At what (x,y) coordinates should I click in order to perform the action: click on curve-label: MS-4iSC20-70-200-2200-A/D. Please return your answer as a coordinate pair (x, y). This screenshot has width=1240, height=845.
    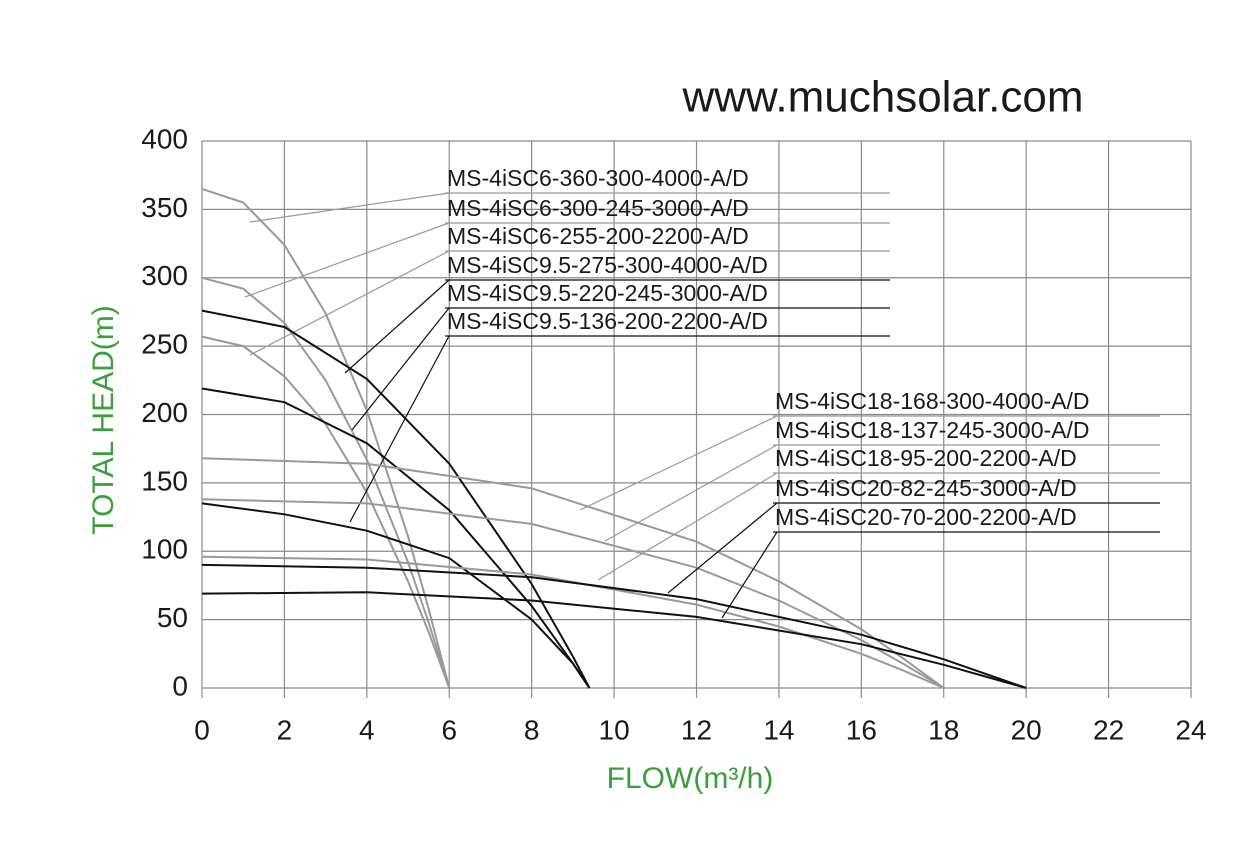
    Looking at the image, I should click on (926, 517).